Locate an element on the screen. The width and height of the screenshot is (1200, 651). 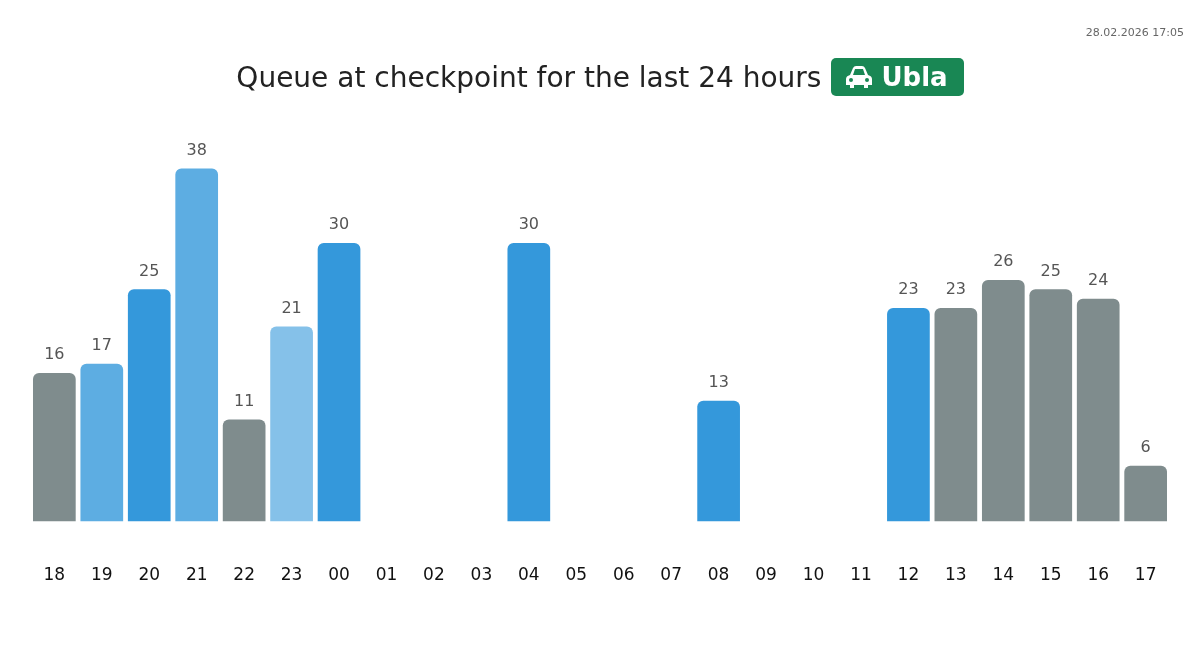
x-tick-label: 09 is located at coordinates (766, 574).